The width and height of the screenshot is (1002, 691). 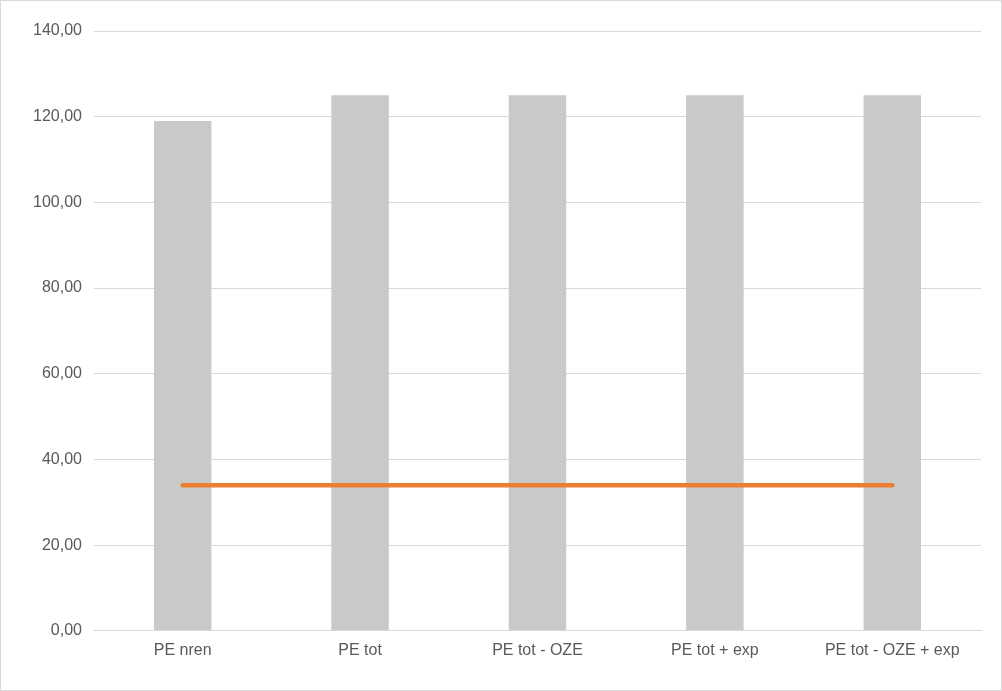 What do you see at coordinates (62, 287) in the screenshot?
I see `y-tick-label: 80,00` at bounding box center [62, 287].